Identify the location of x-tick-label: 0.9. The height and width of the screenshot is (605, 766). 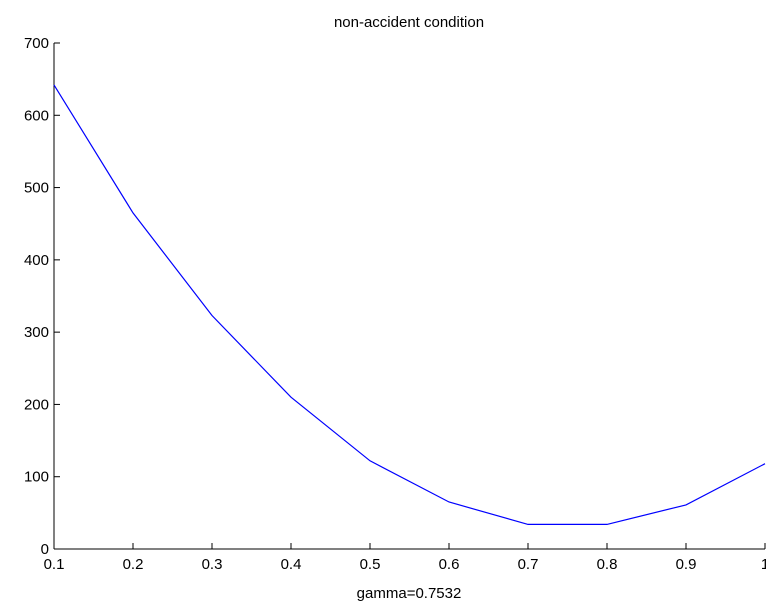
(686, 564).